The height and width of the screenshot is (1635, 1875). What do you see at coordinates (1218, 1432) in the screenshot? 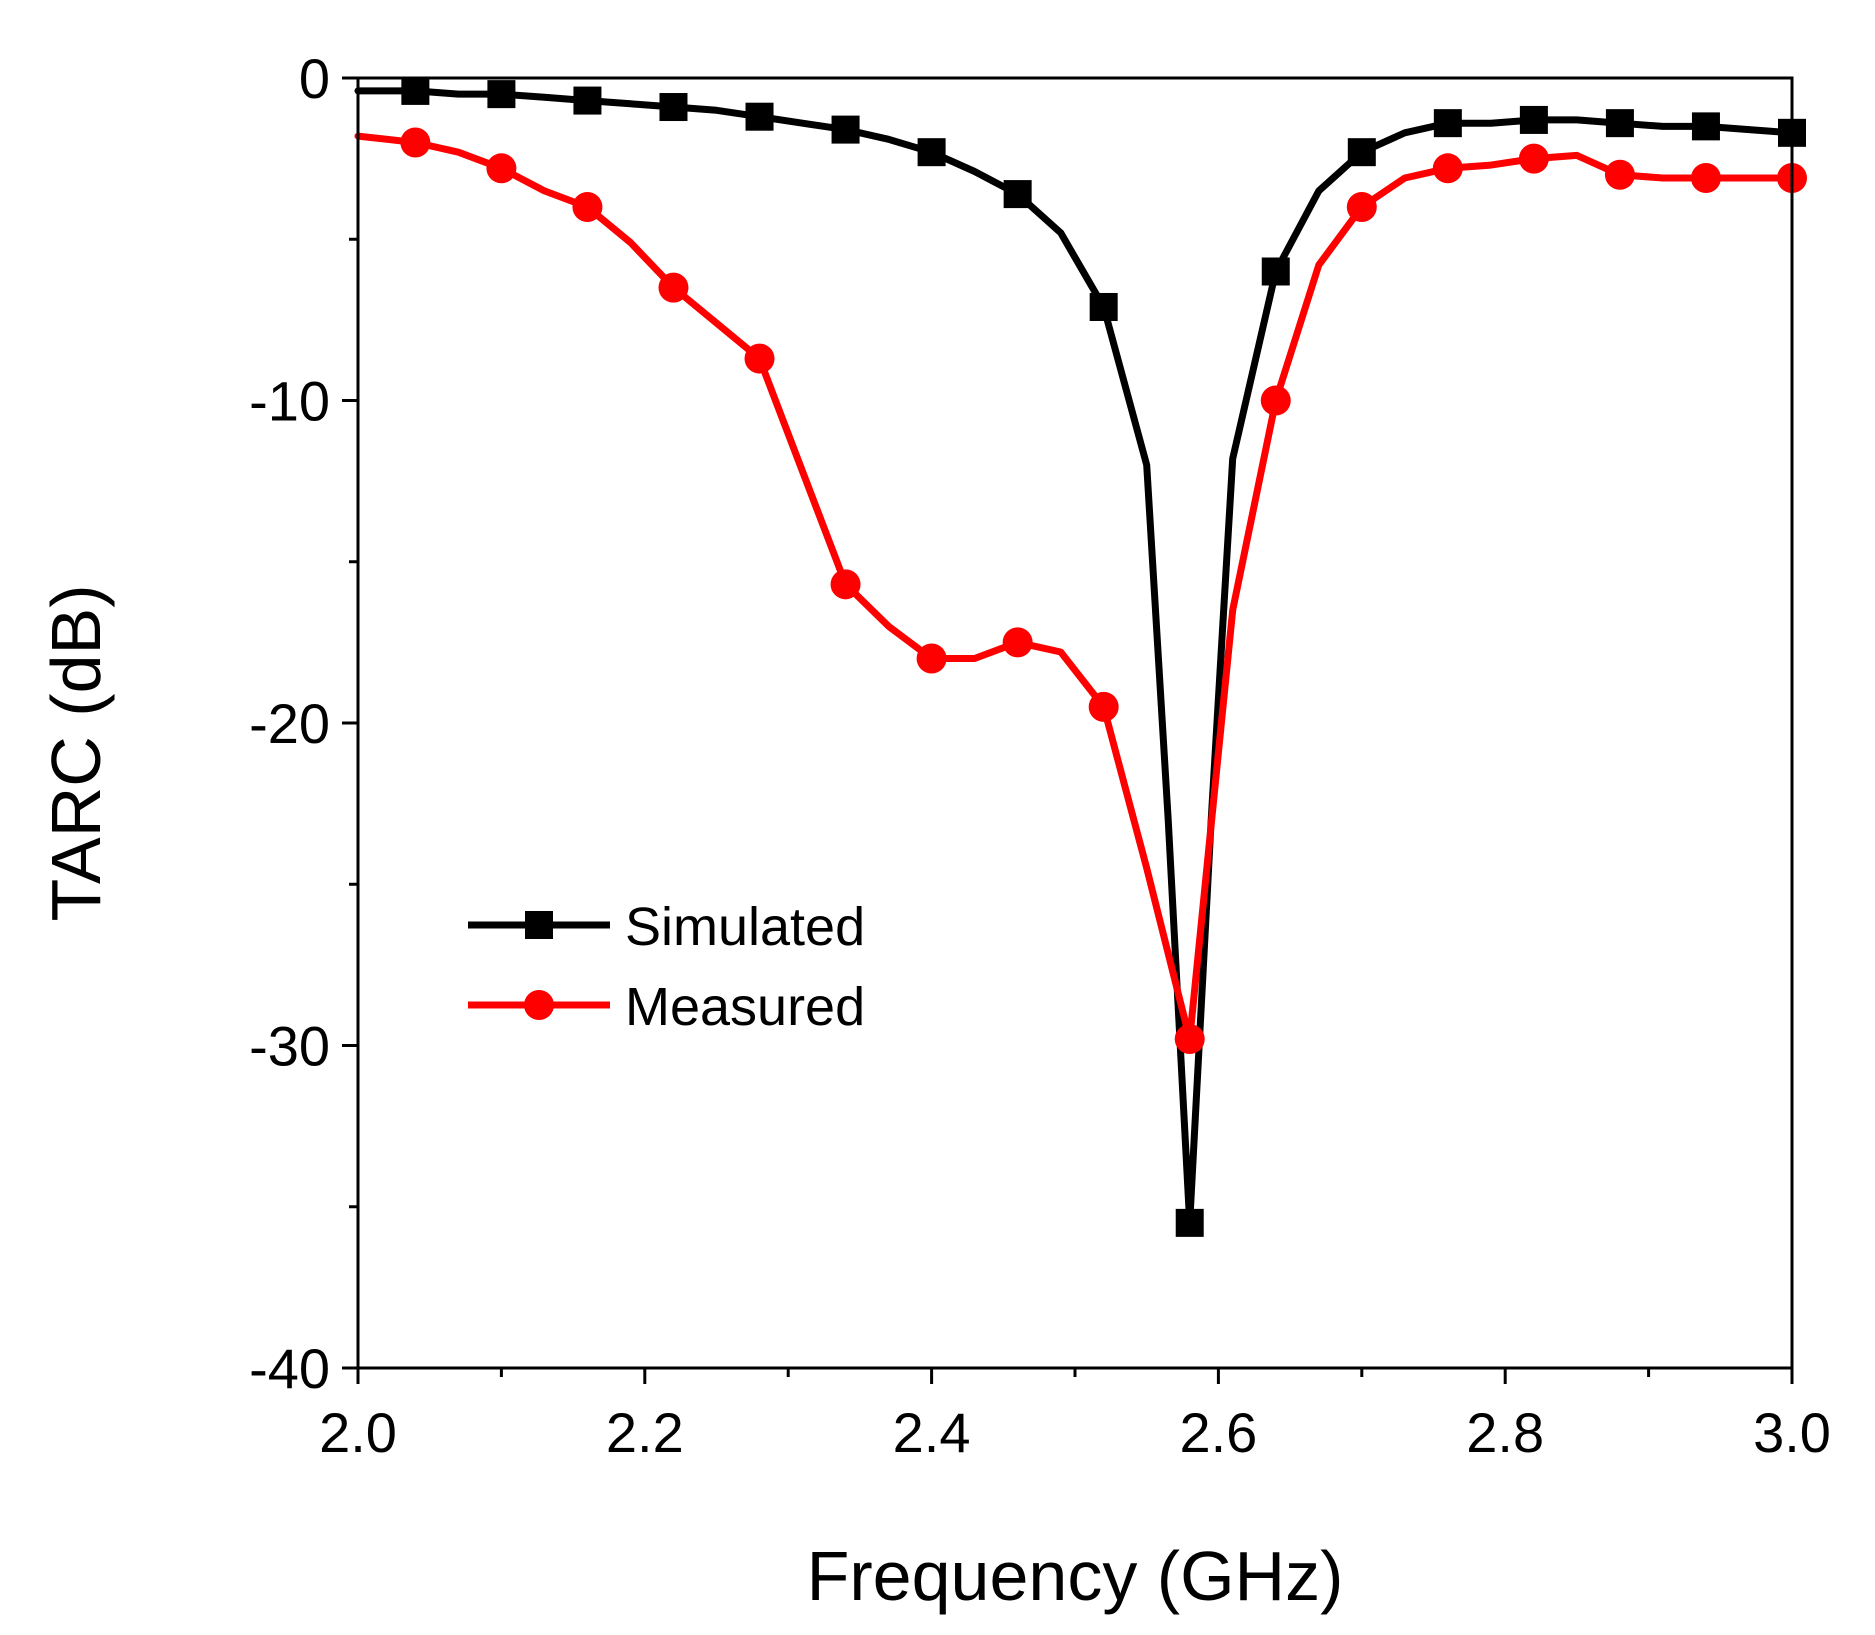
I see `x-tick-label: 2.6` at bounding box center [1218, 1432].